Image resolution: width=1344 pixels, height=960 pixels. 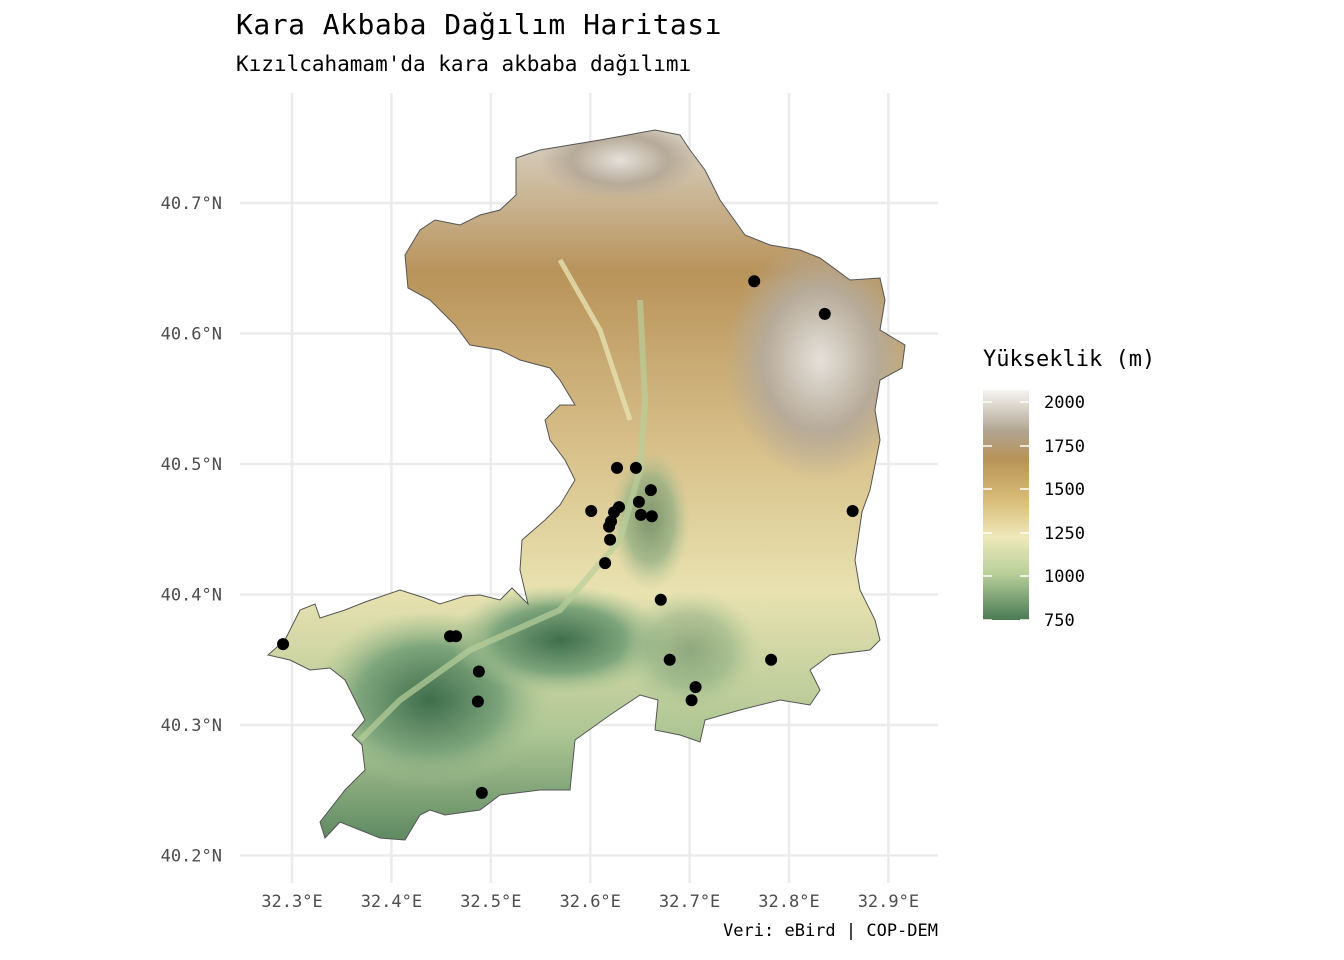 I want to click on legend-label: 1500, so click(x=1064, y=490).